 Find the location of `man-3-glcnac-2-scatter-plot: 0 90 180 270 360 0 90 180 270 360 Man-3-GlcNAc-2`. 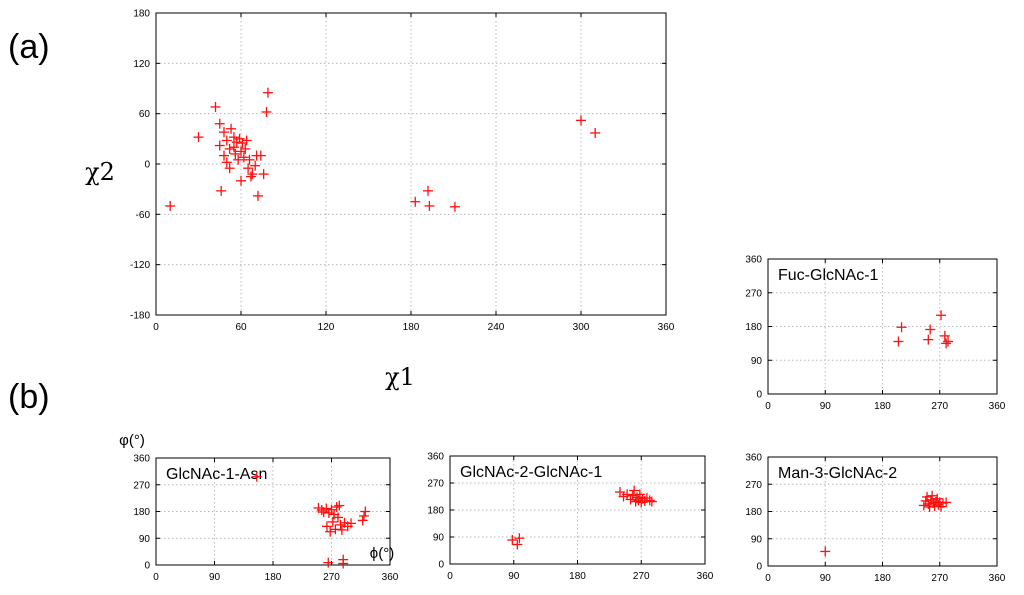

man-3-glcnac-2-scatter-plot: 0 90 180 270 360 0 90 180 270 360 Man-3-GlcNAc-2 is located at coordinates (875, 519).